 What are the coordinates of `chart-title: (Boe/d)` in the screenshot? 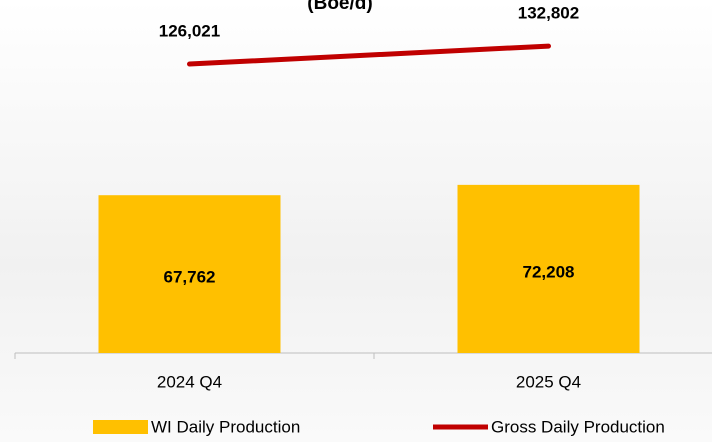 It's located at (339, 7).